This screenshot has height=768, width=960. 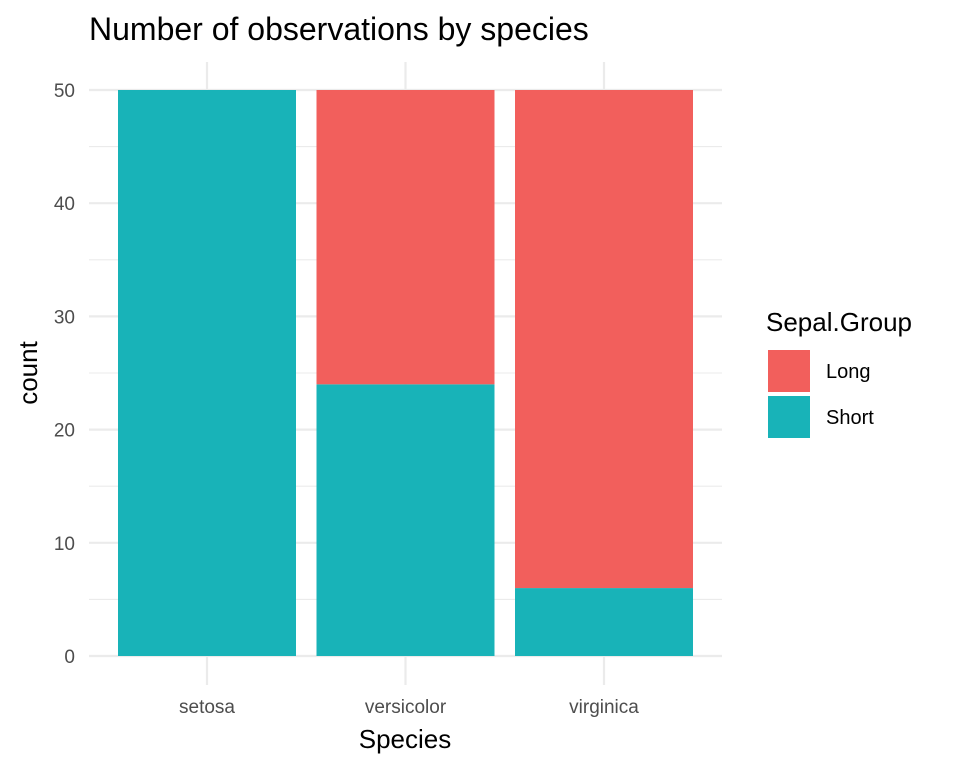 I want to click on x-tick-label: versicolor, so click(x=406, y=707).